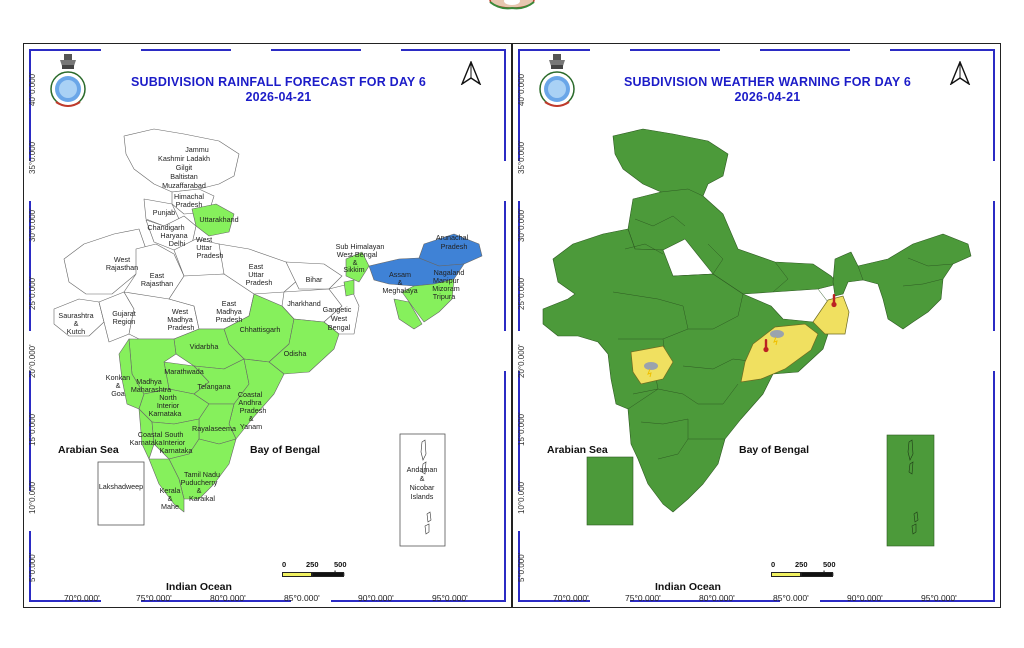 The image size is (1024, 648). Describe the element at coordinates (471, 73) in the screenshot. I see `north-arrow-icon` at that location.